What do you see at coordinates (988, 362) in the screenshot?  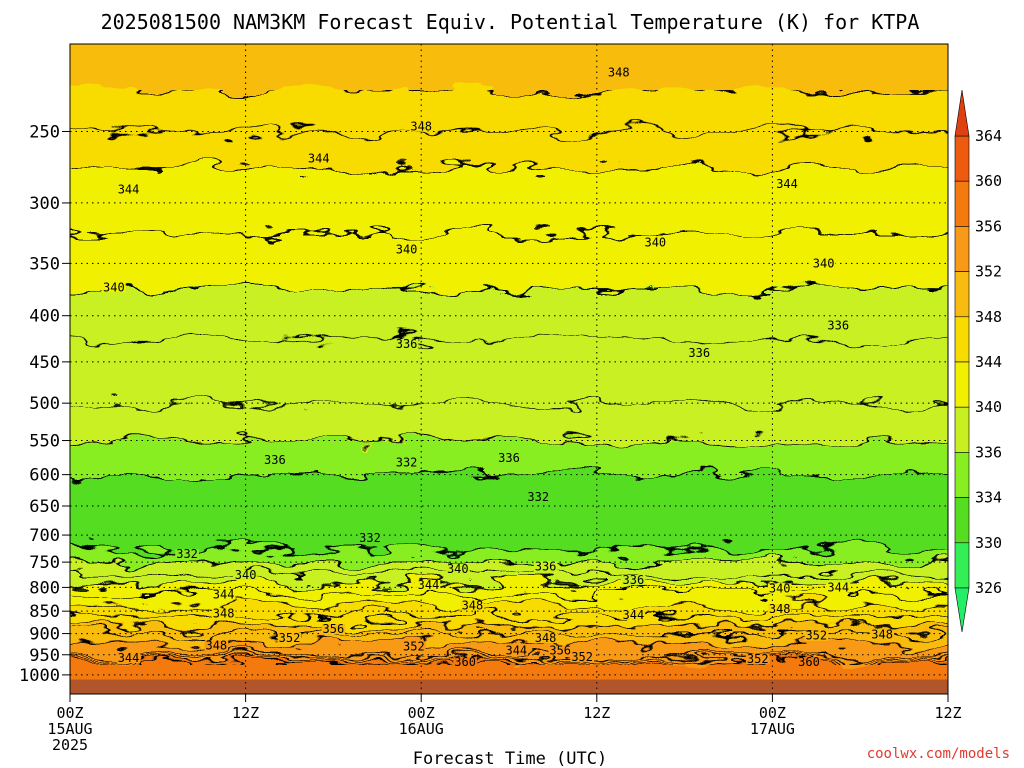 I see `colorbar-tick-label: 344` at bounding box center [988, 362].